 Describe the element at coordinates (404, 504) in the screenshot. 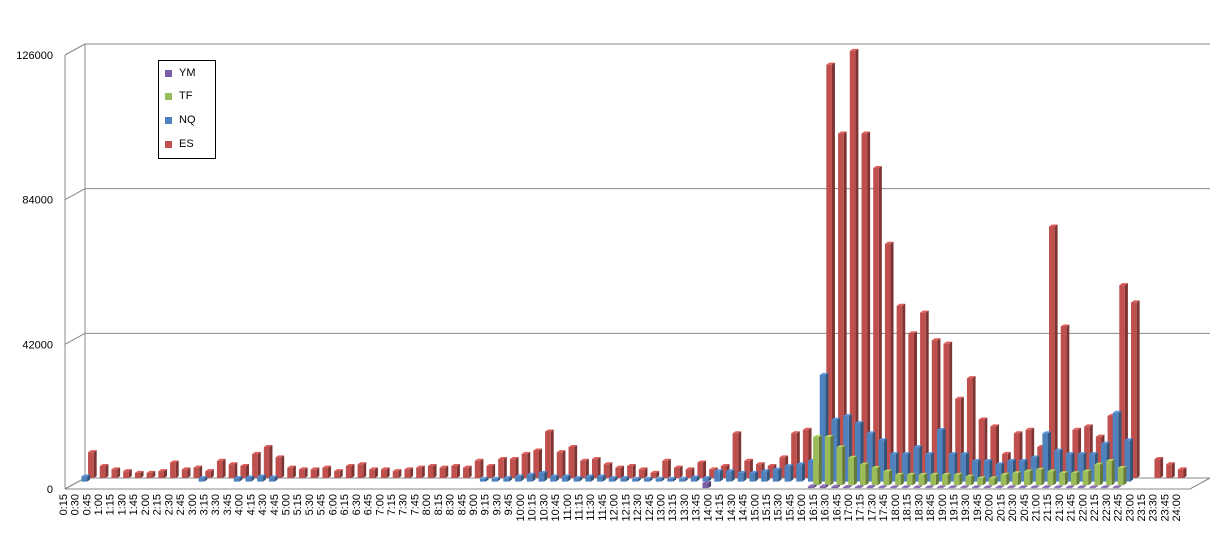

I see `x-tick-label: 7:30` at that location.